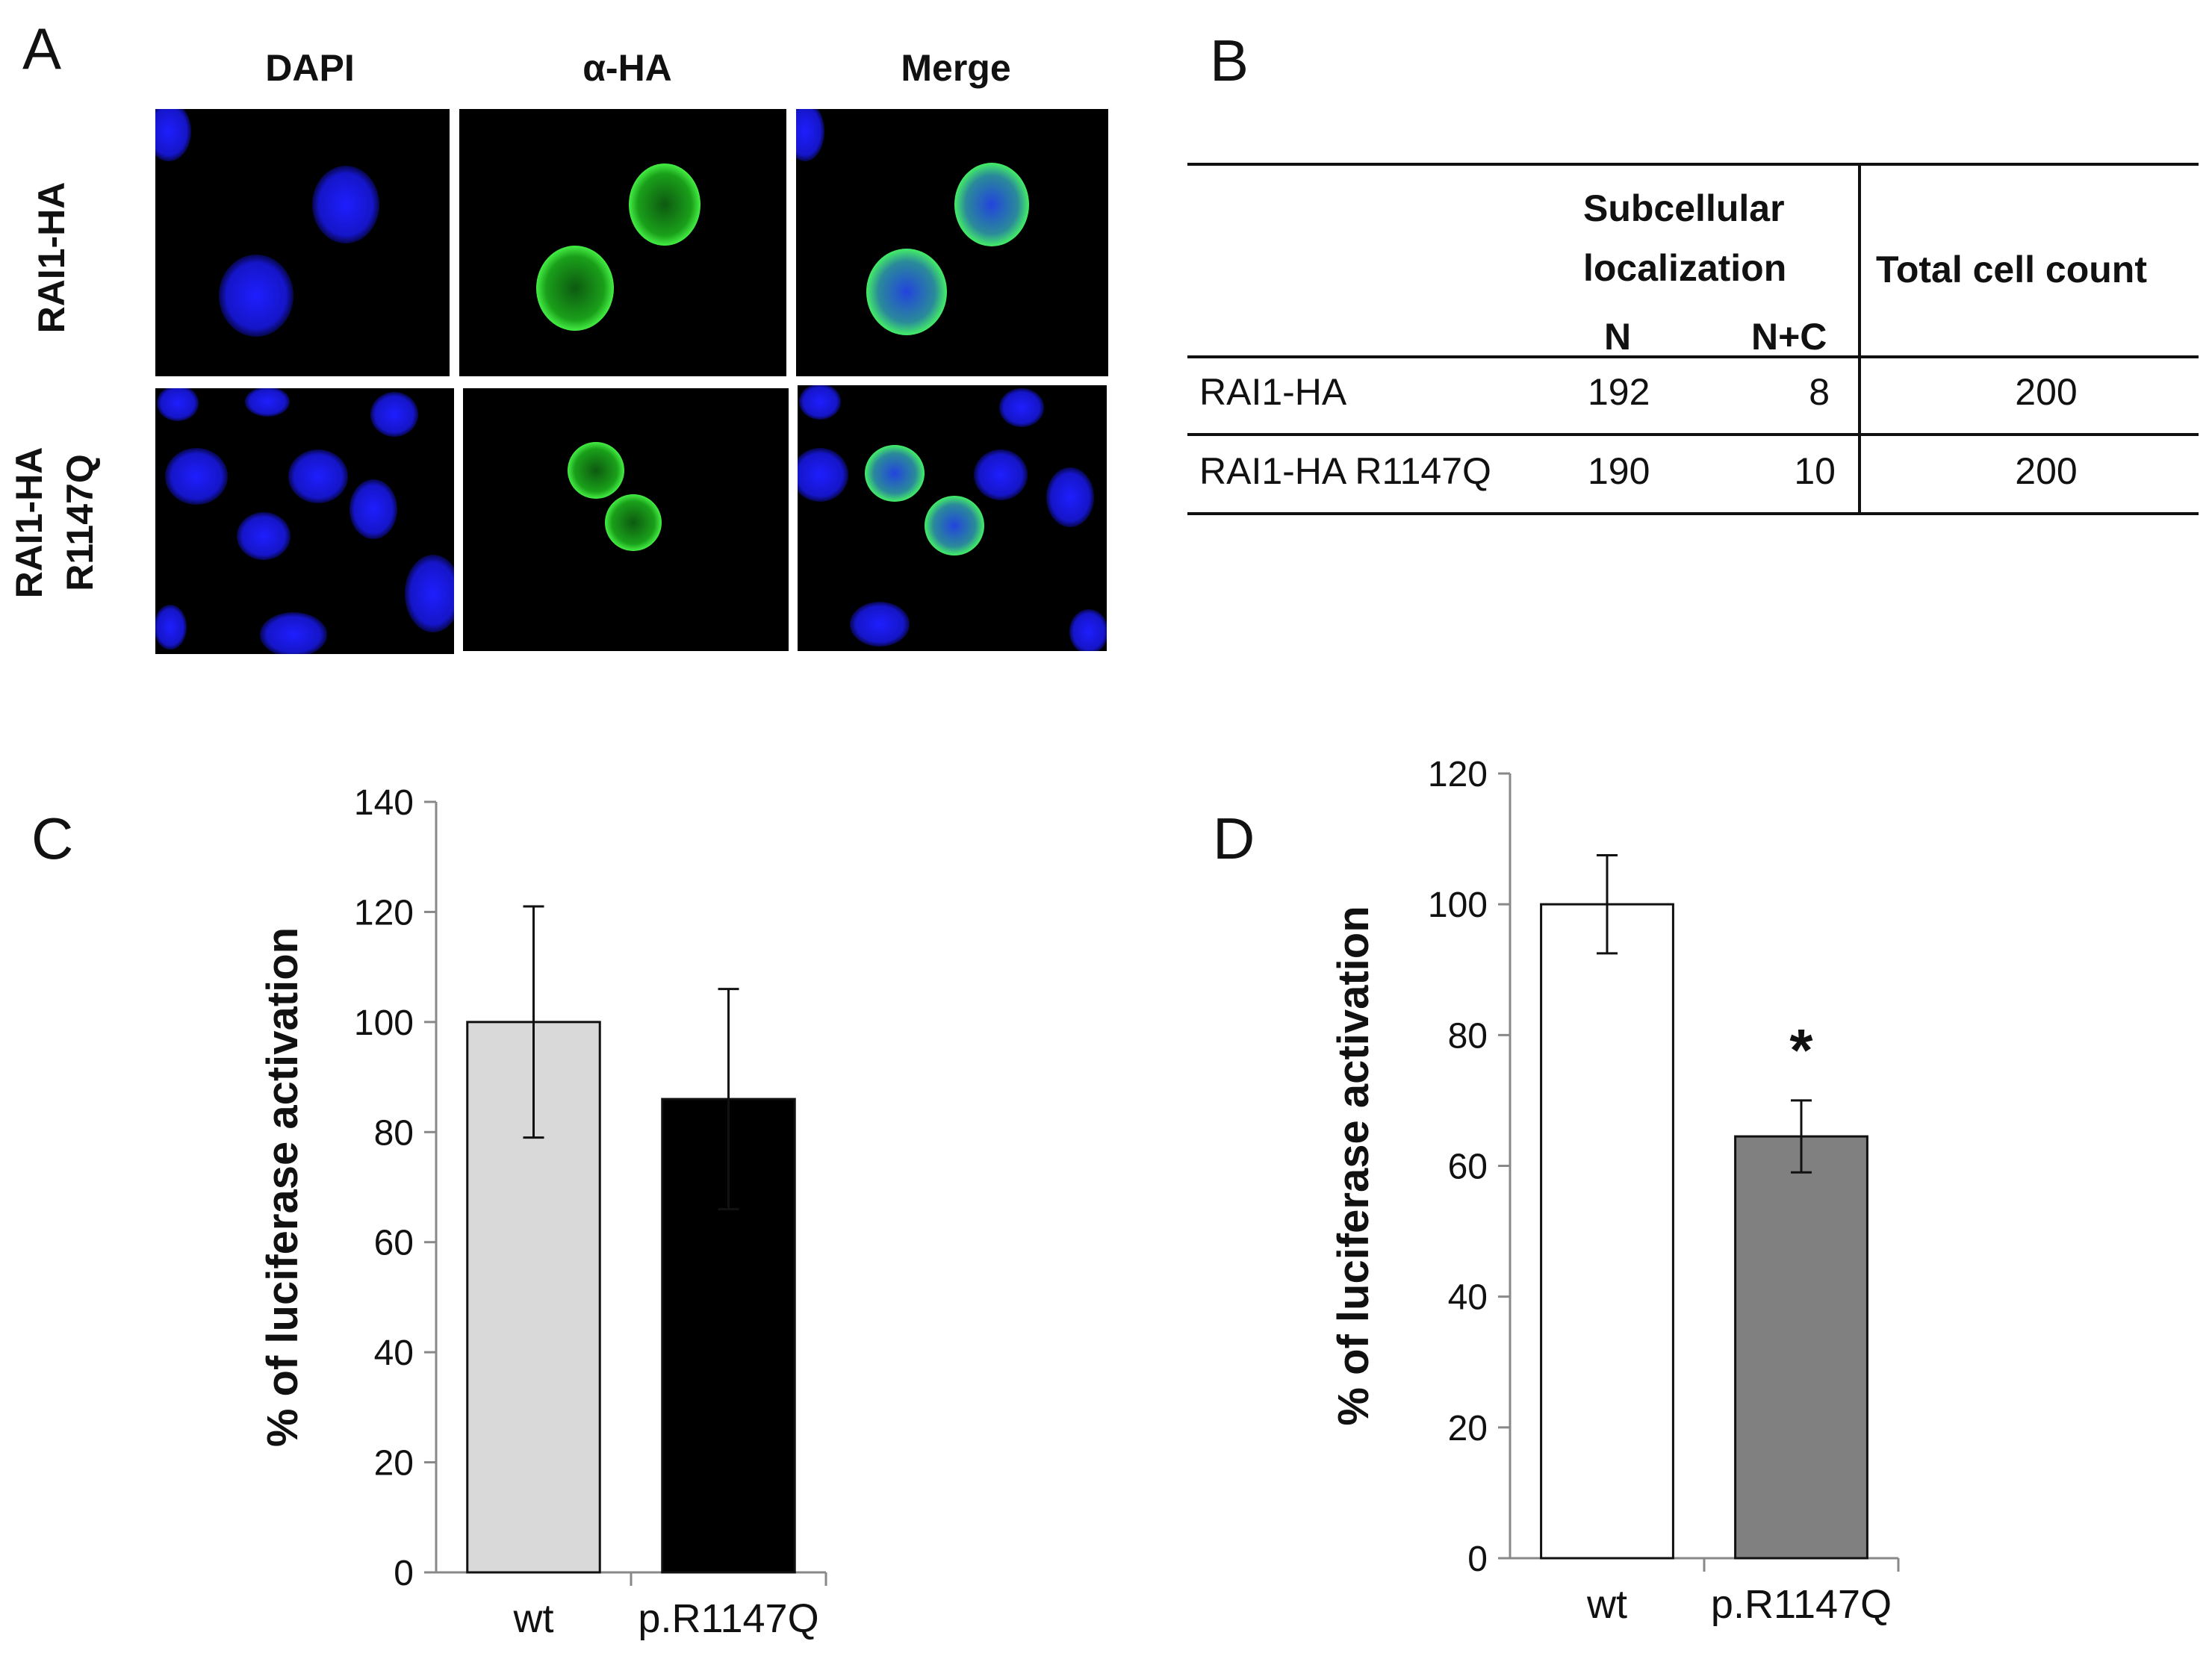 This screenshot has width=2212, height=1656. What do you see at coordinates (2047, 392) in the screenshot?
I see `table-row-1-total: 200` at bounding box center [2047, 392].